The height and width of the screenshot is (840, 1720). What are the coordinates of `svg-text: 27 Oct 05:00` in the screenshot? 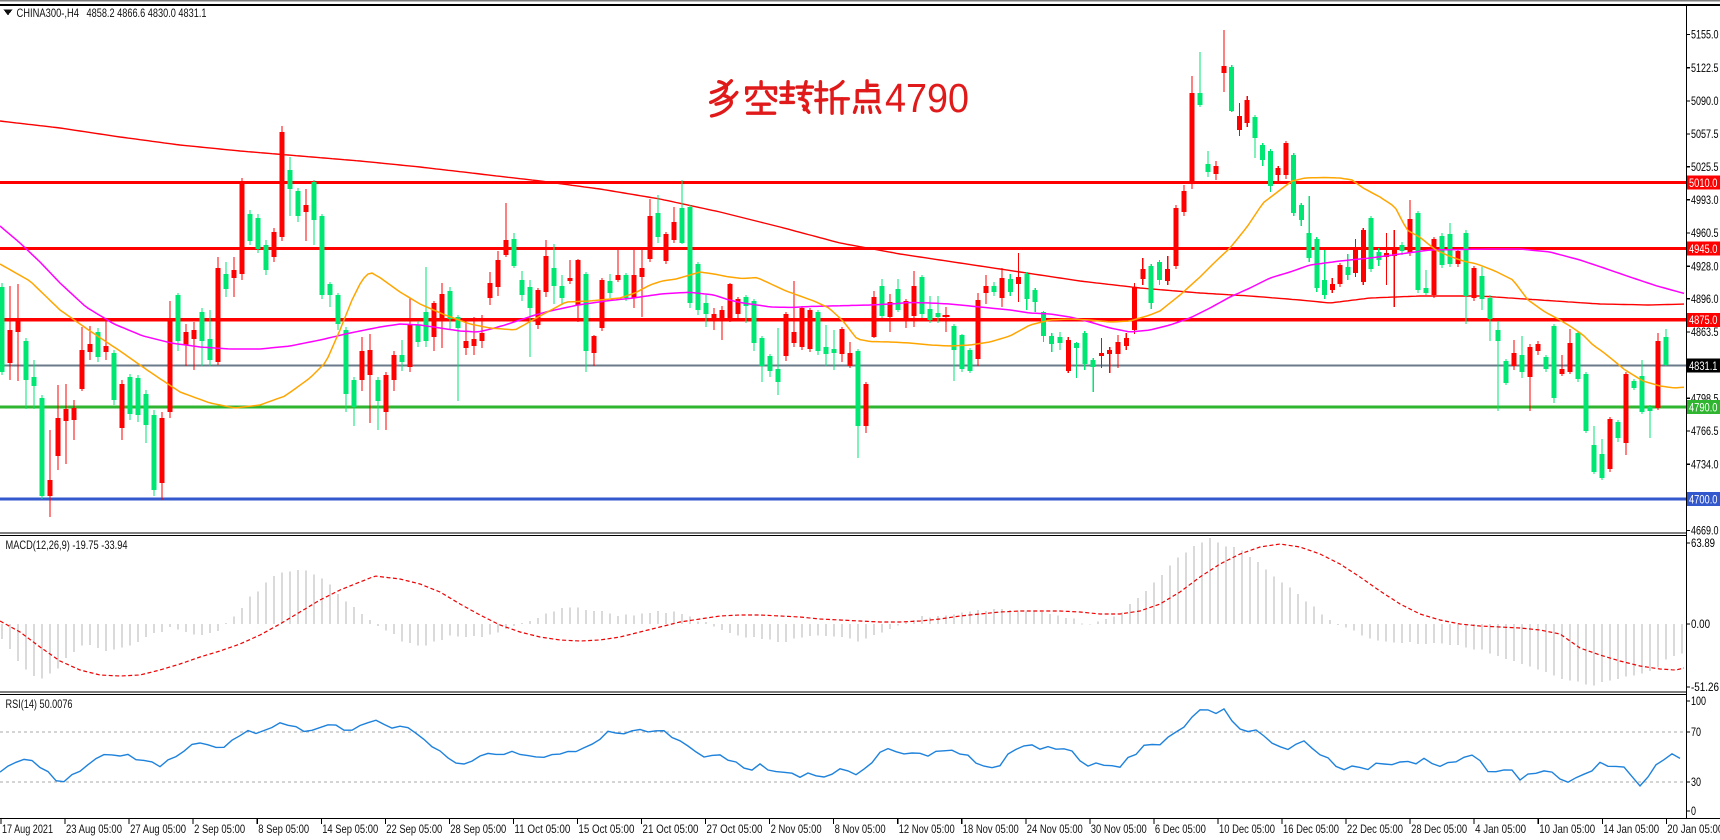 It's located at (735, 829).